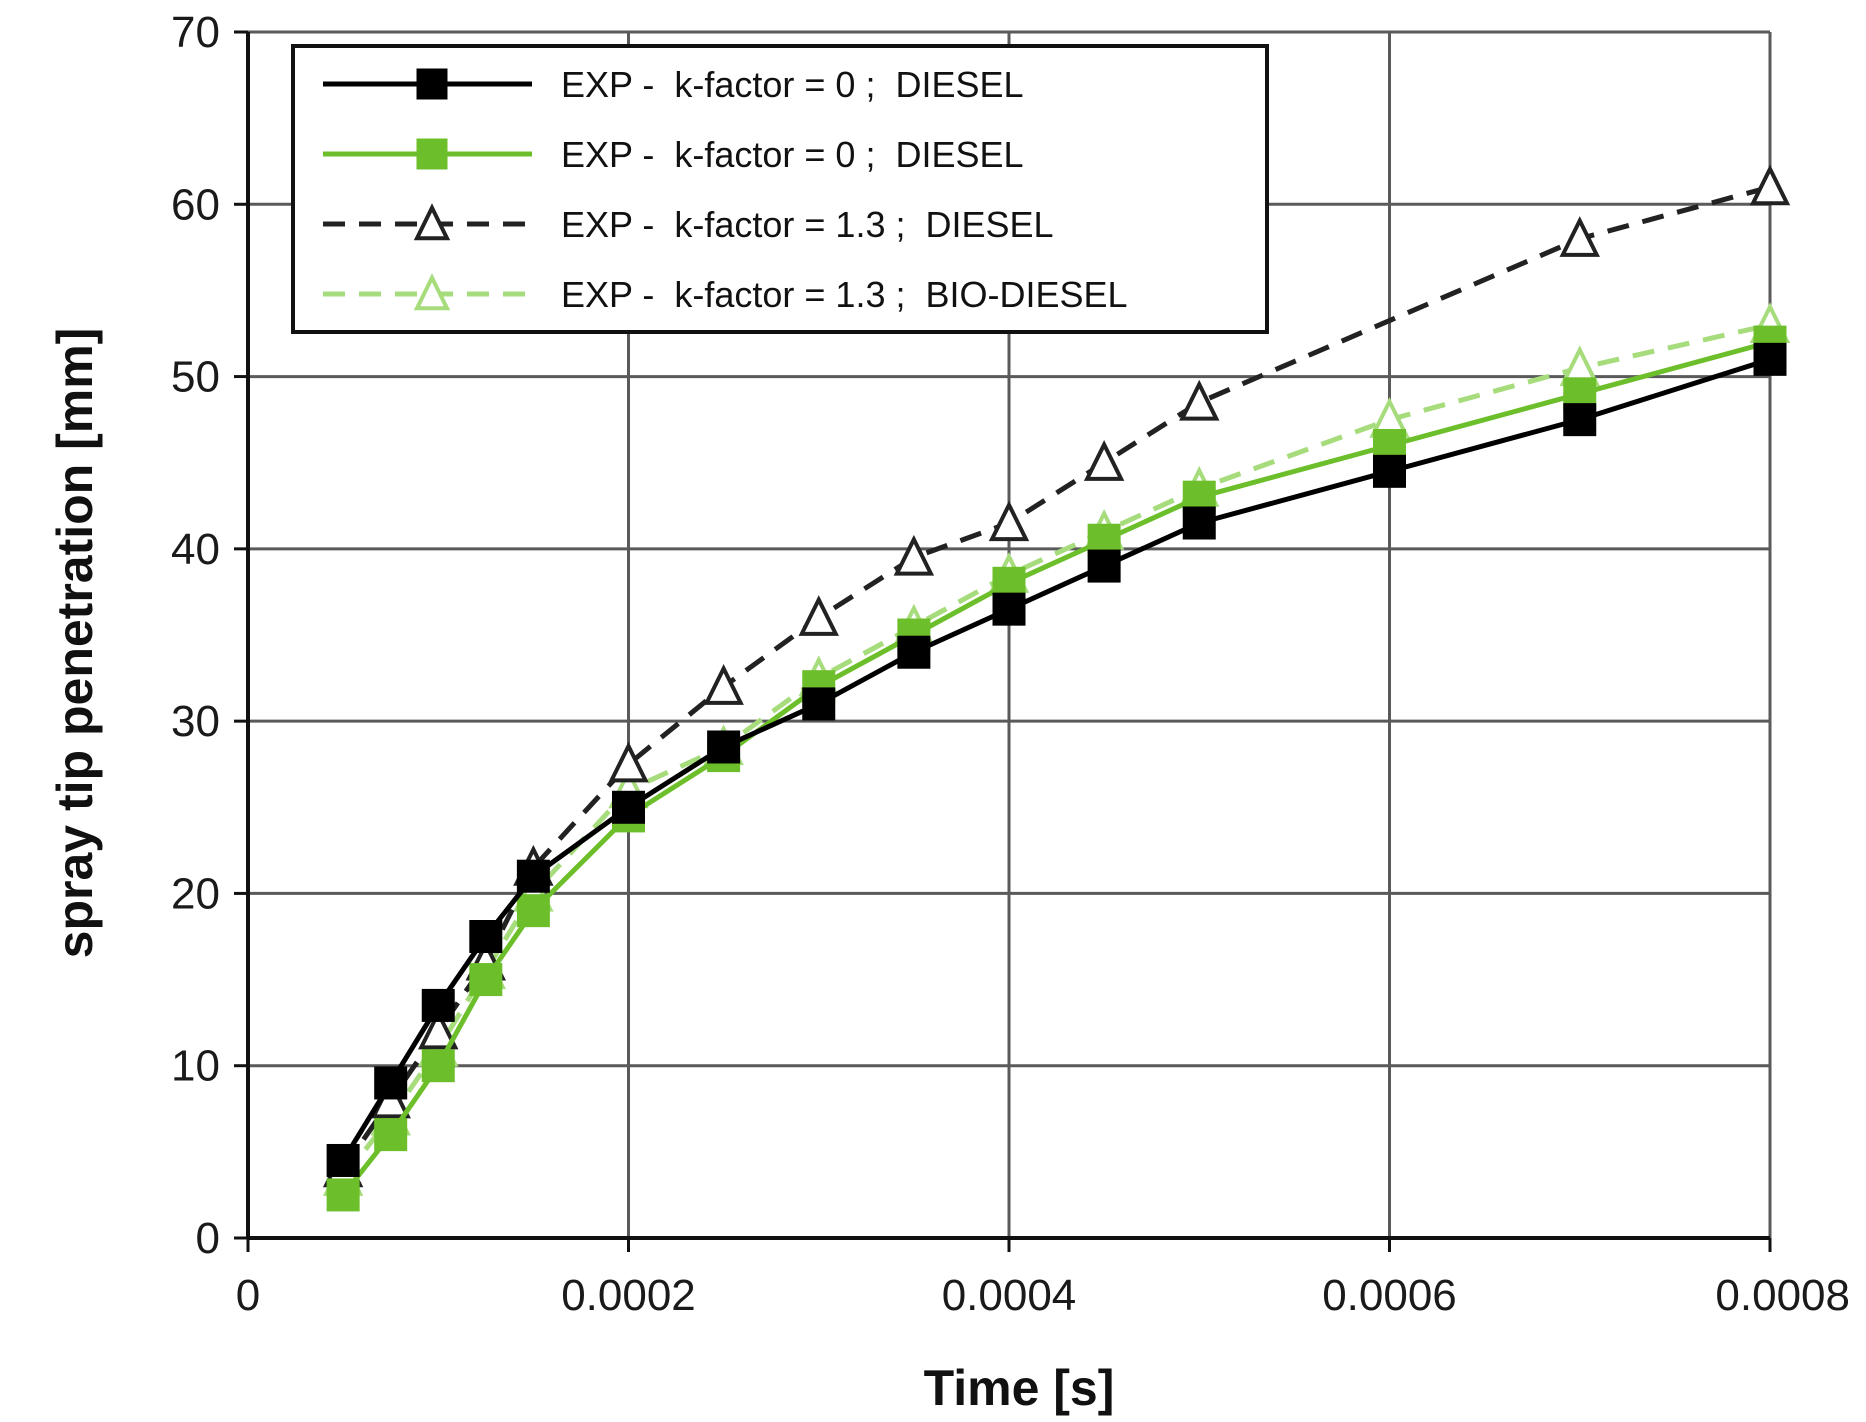 This screenshot has width=1866, height=1422. What do you see at coordinates (195, 377) in the screenshot?
I see `y-tick-label: 50` at bounding box center [195, 377].